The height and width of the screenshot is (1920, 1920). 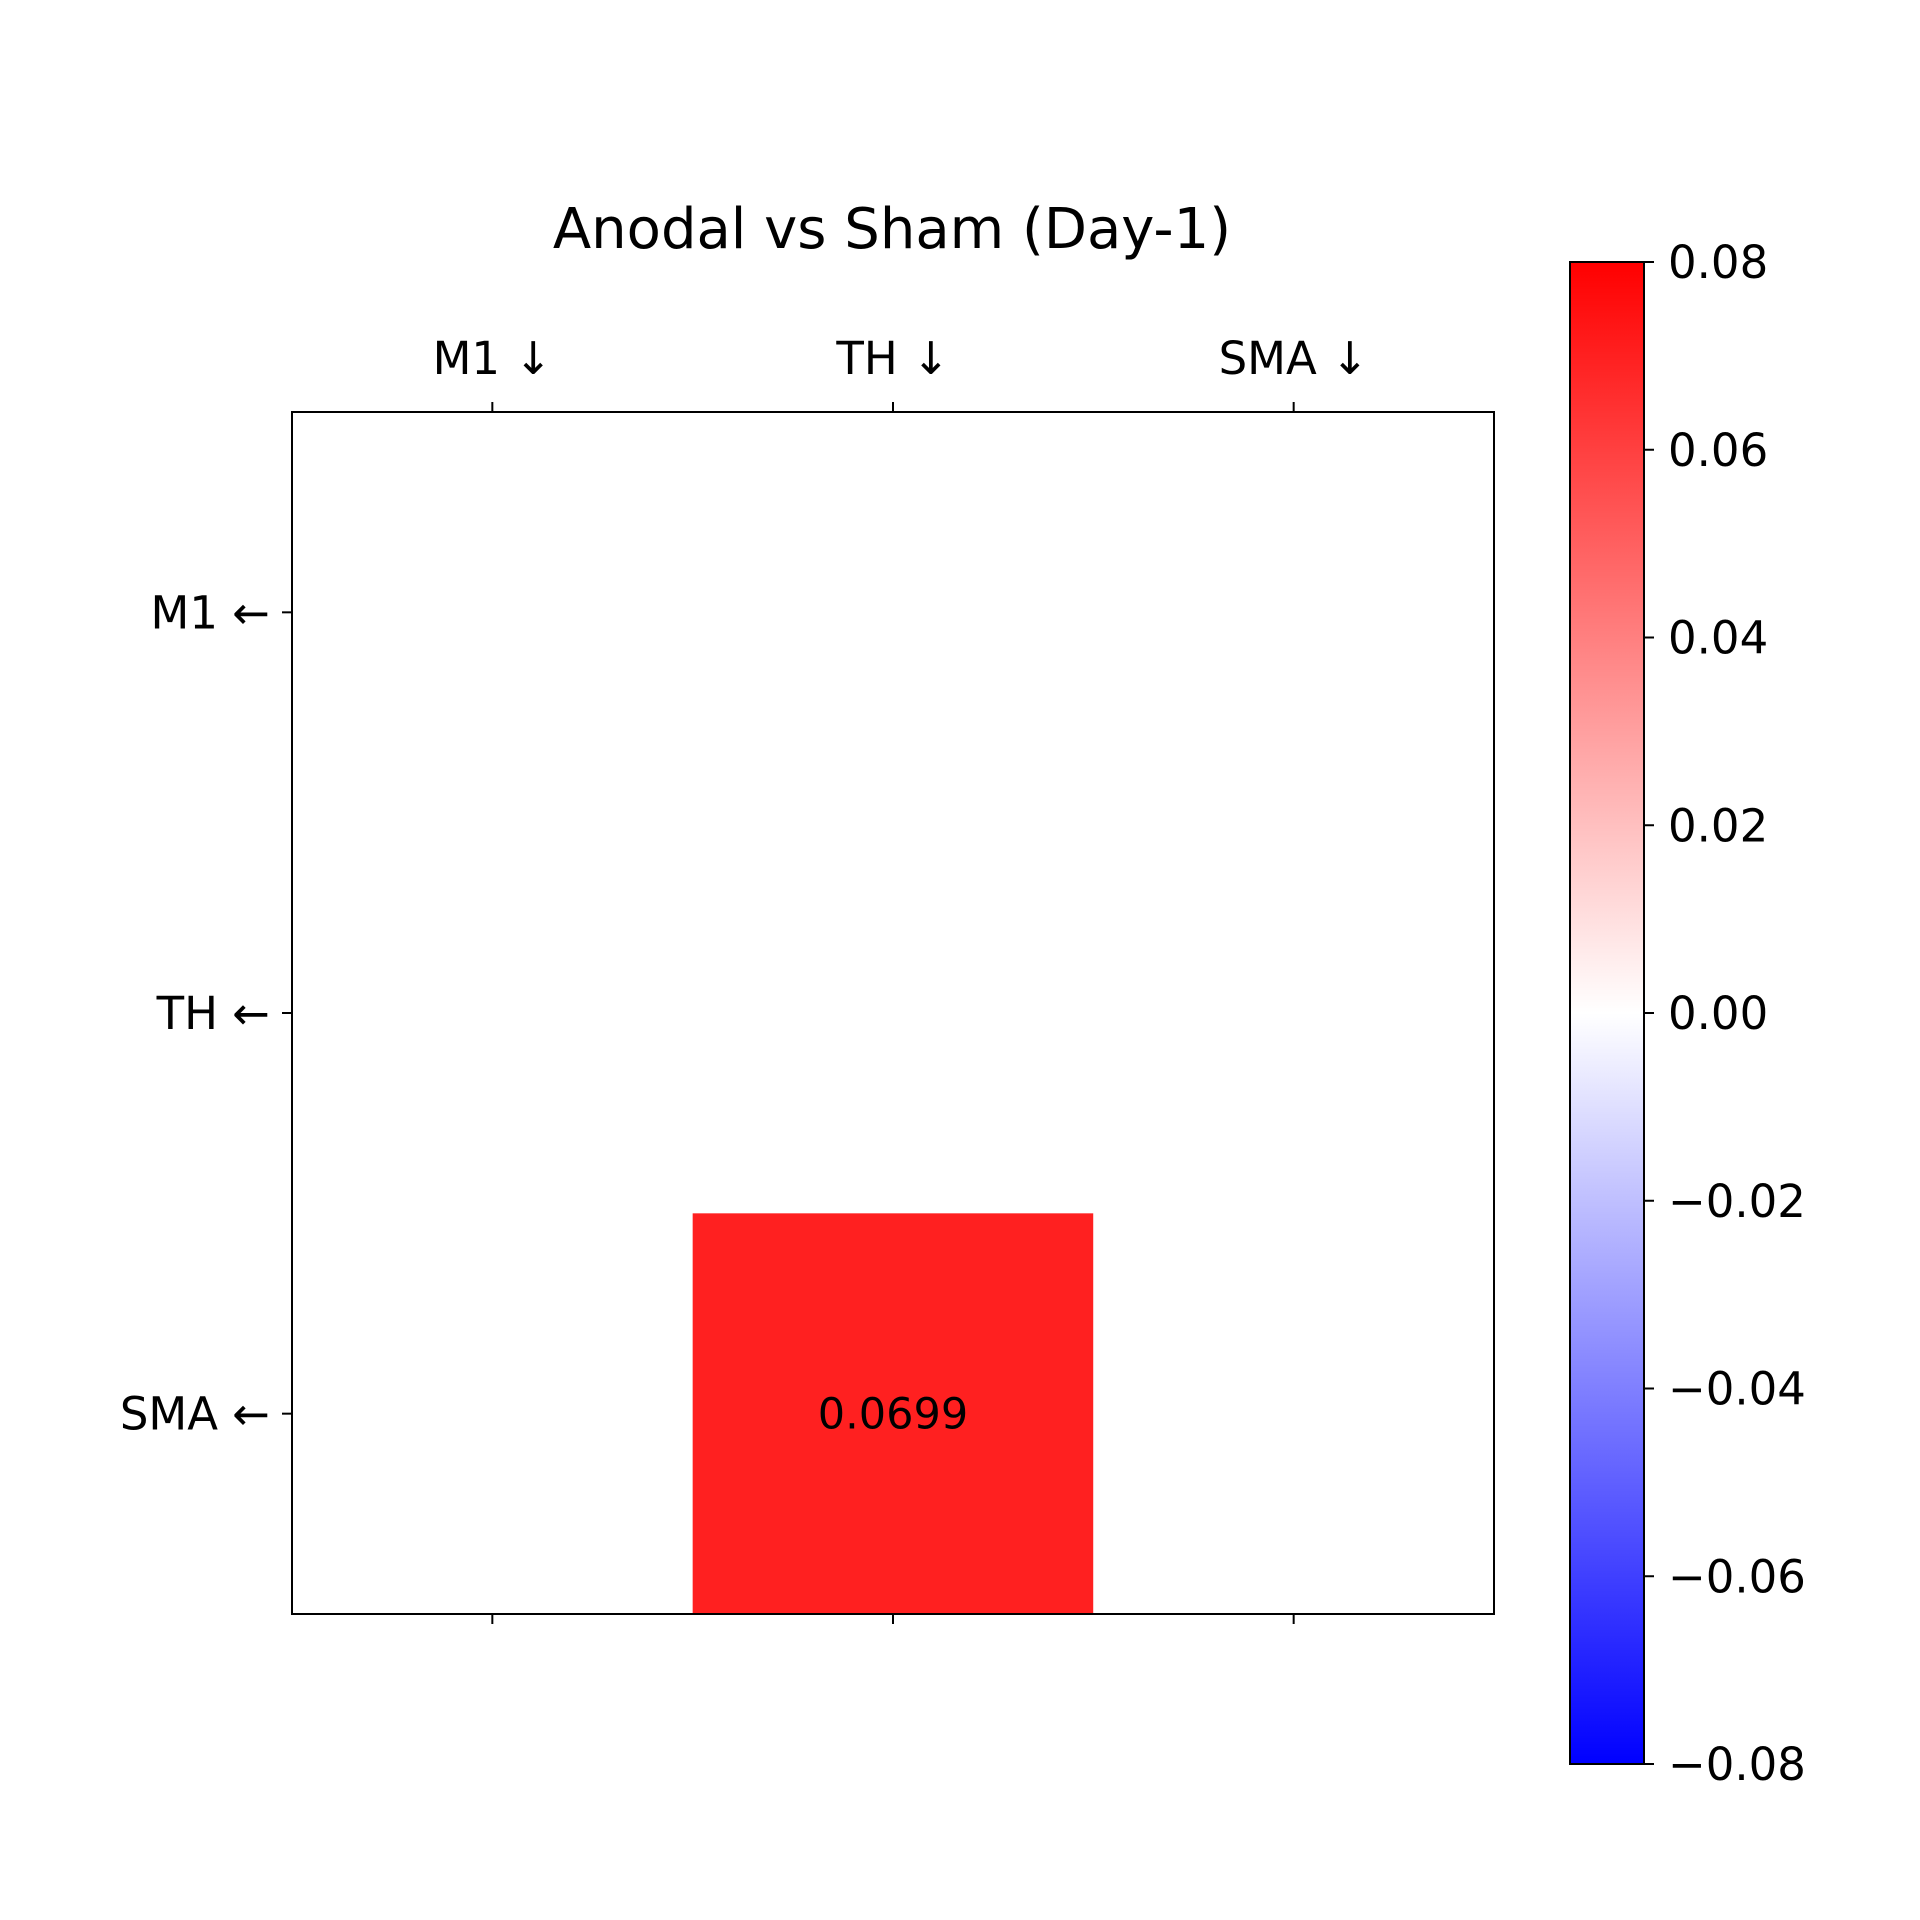 What do you see at coordinates (1293, 1013) in the screenshot?
I see `heatmap-cell-r1-c2` at bounding box center [1293, 1013].